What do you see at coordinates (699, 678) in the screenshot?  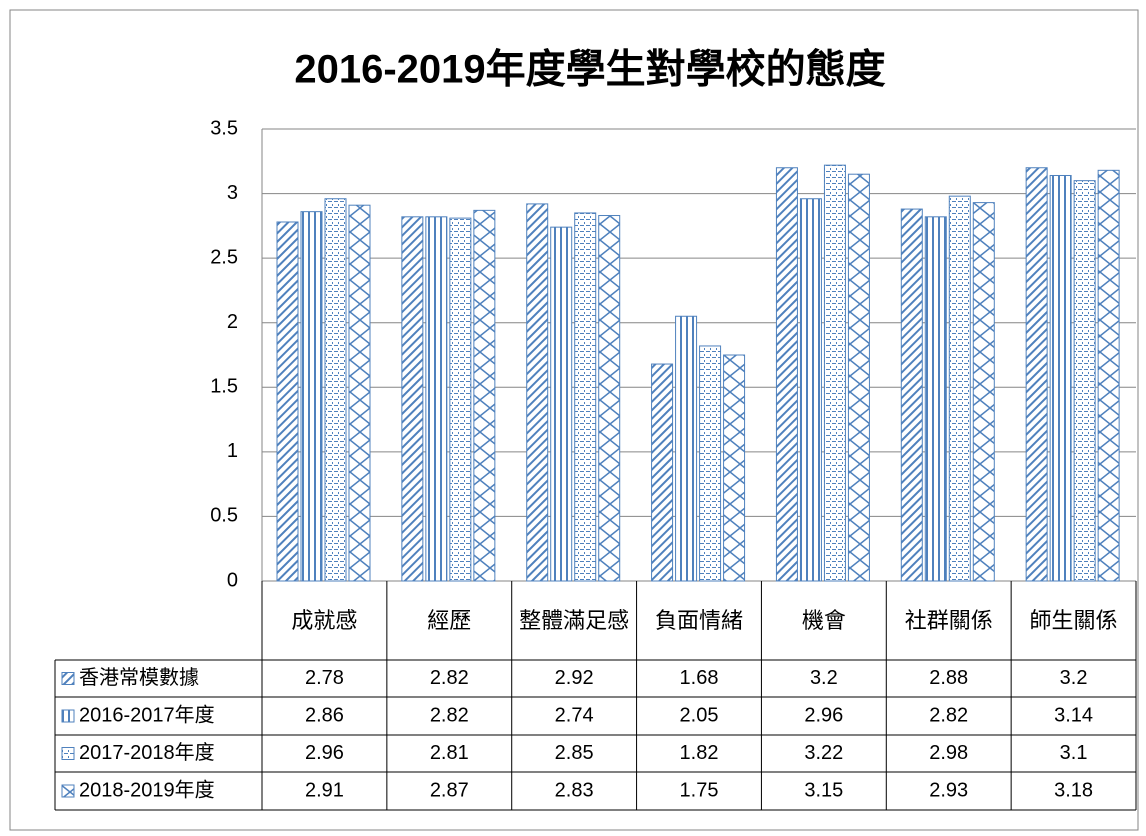 I see `table-value: 1.68` at bounding box center [699, 678].